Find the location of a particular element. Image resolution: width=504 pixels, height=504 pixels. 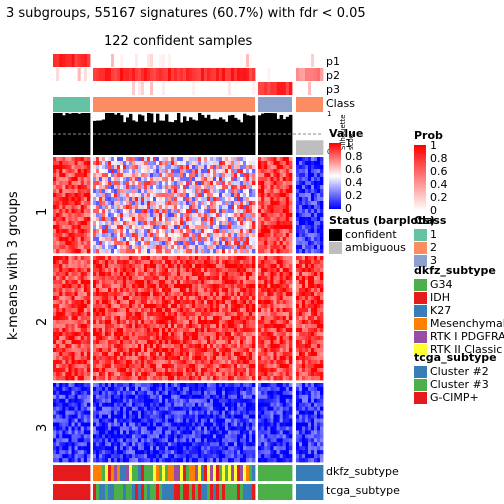

silhouette-bar is located at coordinates (185, 135).